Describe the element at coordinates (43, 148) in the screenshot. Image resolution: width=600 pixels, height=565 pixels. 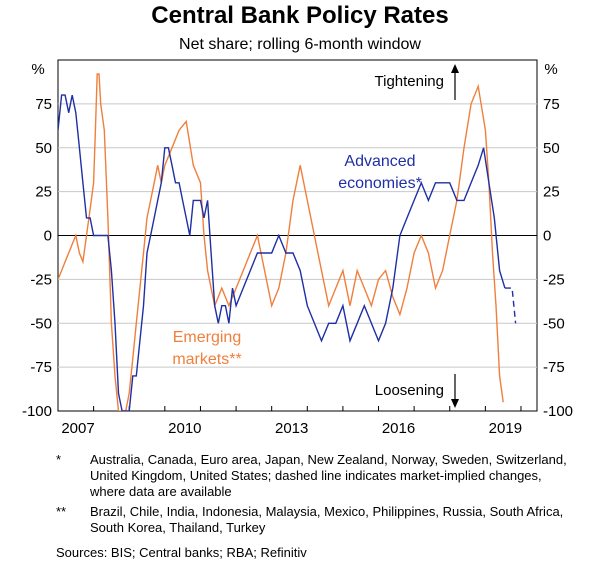
I see `y-tick-label-left: 50` at that location.